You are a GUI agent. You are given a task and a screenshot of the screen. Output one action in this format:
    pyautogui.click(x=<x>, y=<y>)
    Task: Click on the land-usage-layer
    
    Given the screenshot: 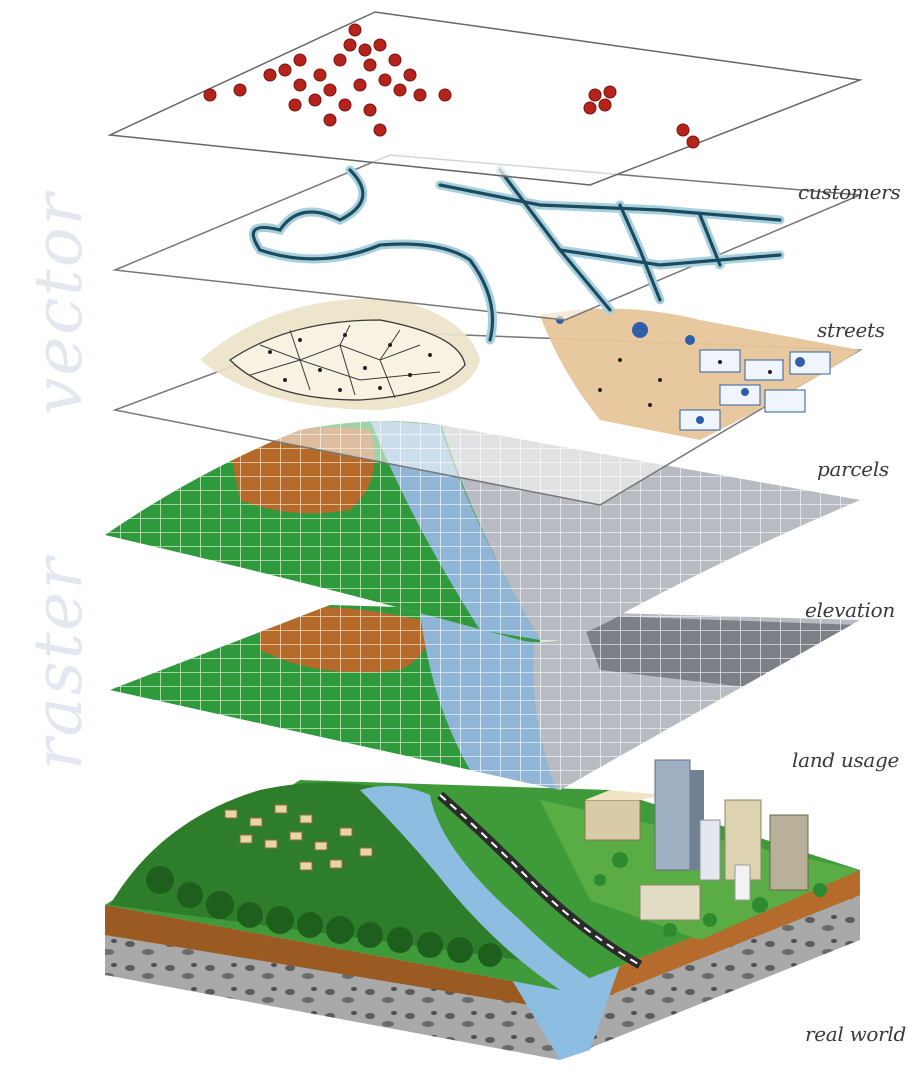 What is the action you would take?
    pyautogui.click(x=485, y=697)
    